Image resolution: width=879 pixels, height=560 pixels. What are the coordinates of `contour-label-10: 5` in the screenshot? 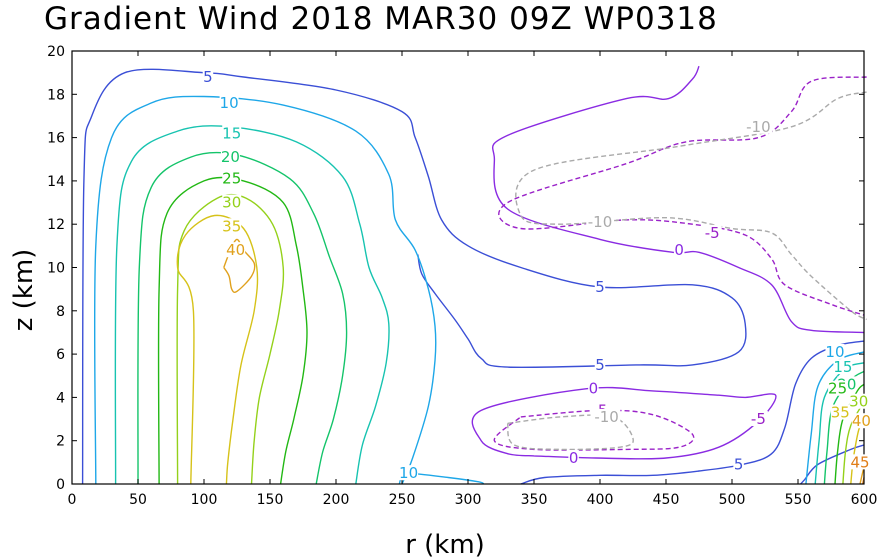 It's located at (600, 365).